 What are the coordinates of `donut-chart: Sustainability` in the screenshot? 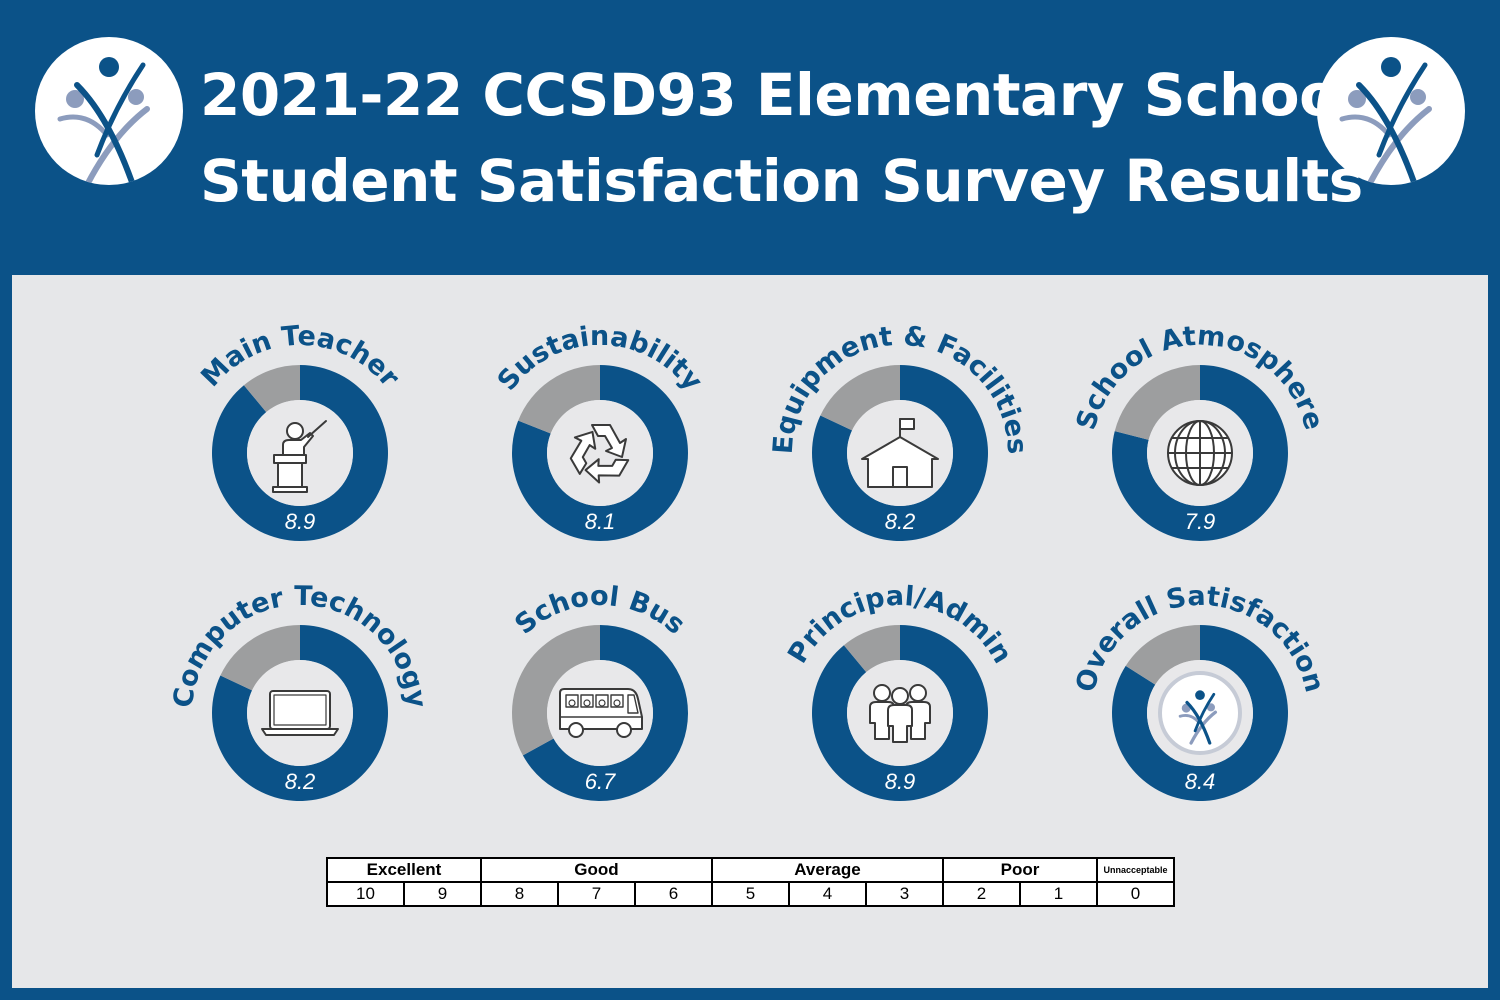 It's located at (600, 431).